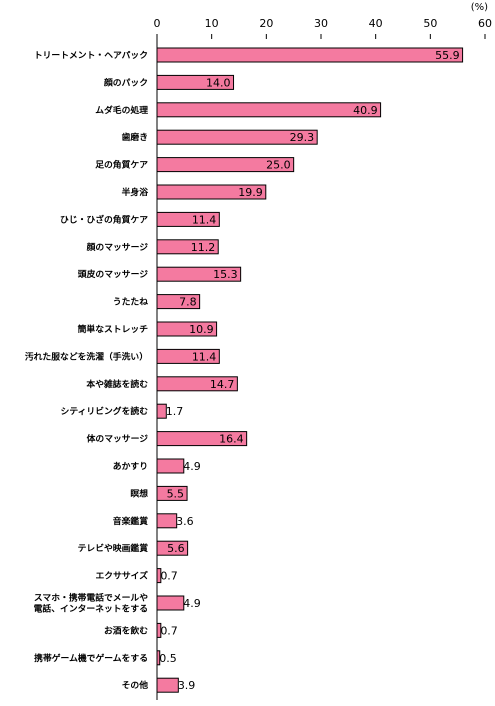 This screenshot has width=495, height=706. I want to click on x-tick-label: 40, so click(376, 23).